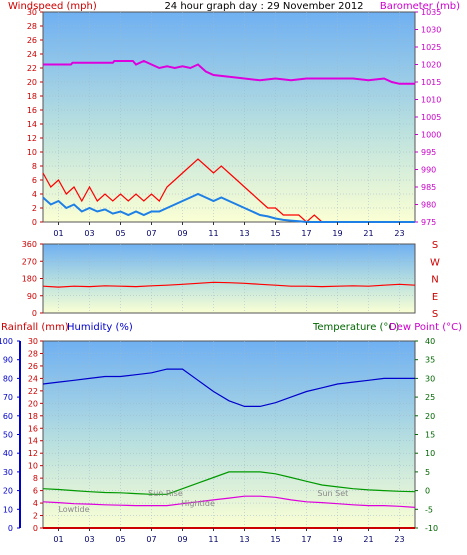  Describe the element at coordinates (430, 378) in the screenshot. I see `temp-tick-label: 30` at that location.